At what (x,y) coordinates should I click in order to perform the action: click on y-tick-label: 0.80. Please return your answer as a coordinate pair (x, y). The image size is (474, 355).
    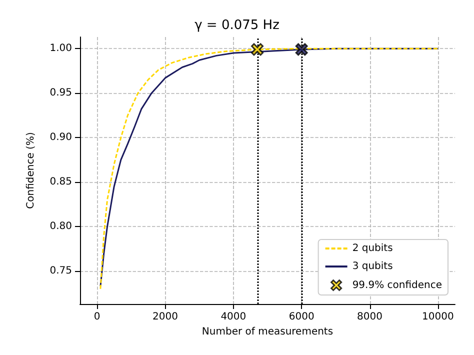
    Looking at the image, I should click on (61, 226).